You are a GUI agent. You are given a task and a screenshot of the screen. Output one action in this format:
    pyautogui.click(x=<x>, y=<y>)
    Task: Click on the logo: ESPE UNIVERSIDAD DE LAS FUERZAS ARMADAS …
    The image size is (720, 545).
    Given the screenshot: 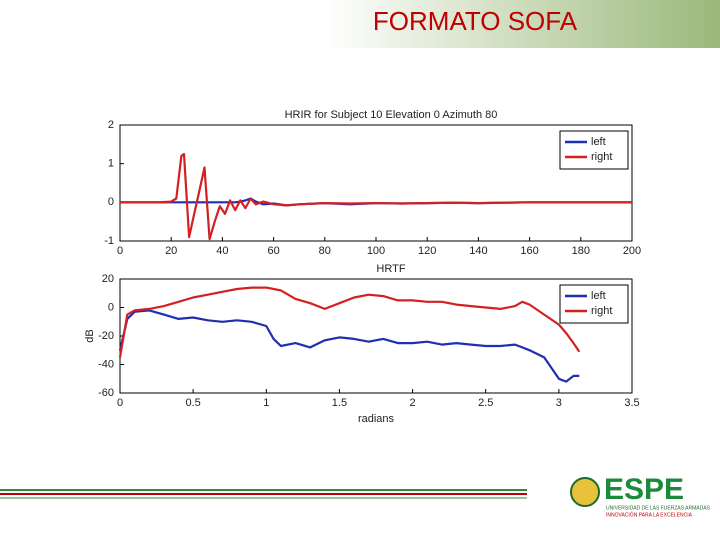 What is the action you would take?
    pyautogui.click(x=640, y=495)
    